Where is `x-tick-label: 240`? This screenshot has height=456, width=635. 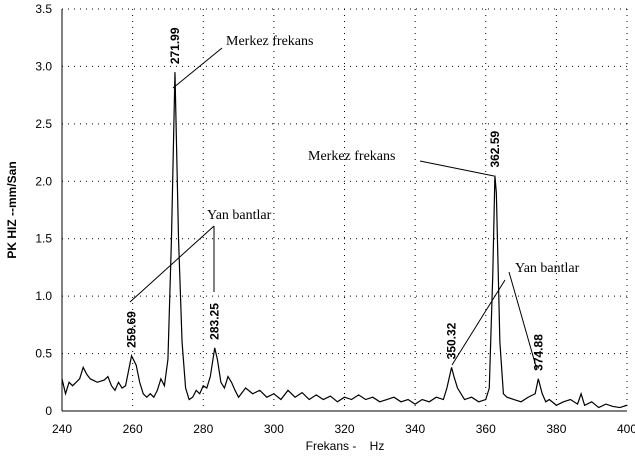 x-tick-label: 240 is located at coordinates (62, 429).